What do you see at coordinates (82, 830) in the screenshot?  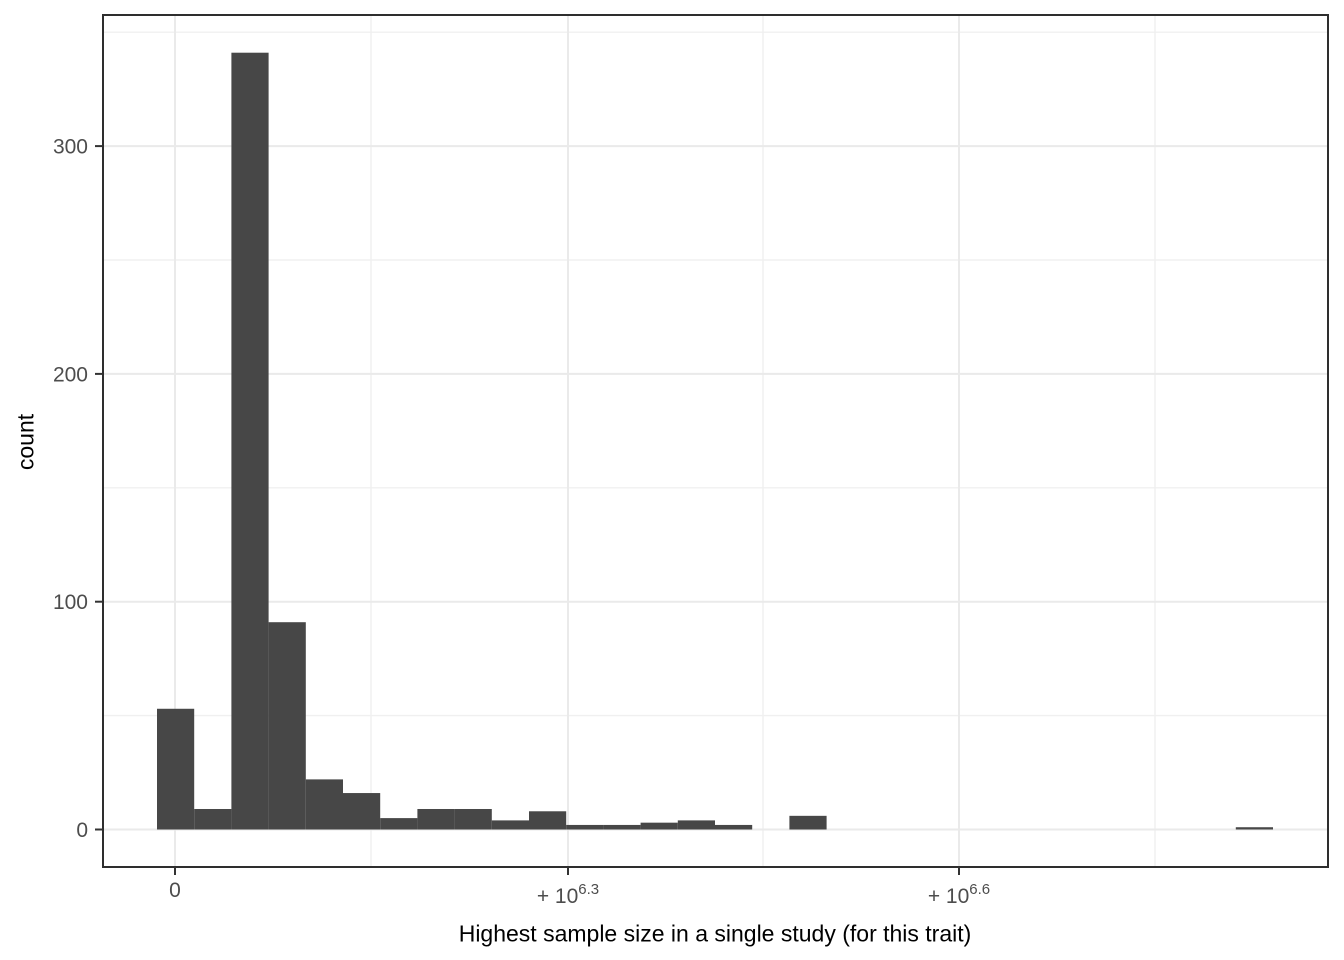 I see `y-tick-label: 0` at bounding box center [82, 830].